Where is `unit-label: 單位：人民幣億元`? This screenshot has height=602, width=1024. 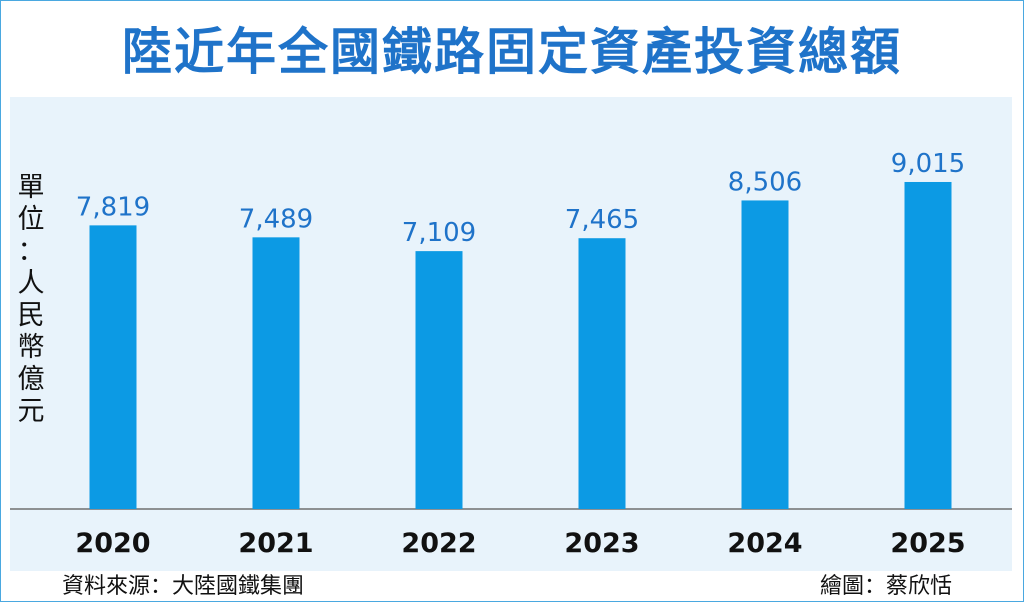 unit-label: 單位：人民幣億元 is located at coordinates (31, 299).